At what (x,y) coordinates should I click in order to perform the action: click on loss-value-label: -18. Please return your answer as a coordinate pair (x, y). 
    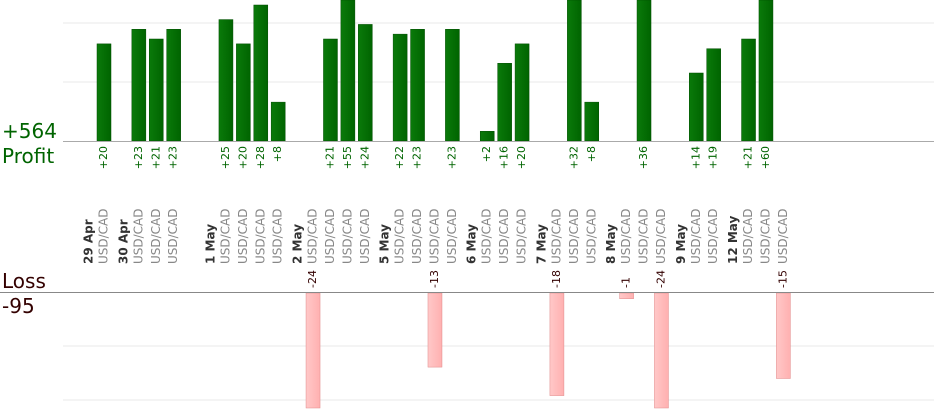
    Looking at the image, I should click on (556, 279).